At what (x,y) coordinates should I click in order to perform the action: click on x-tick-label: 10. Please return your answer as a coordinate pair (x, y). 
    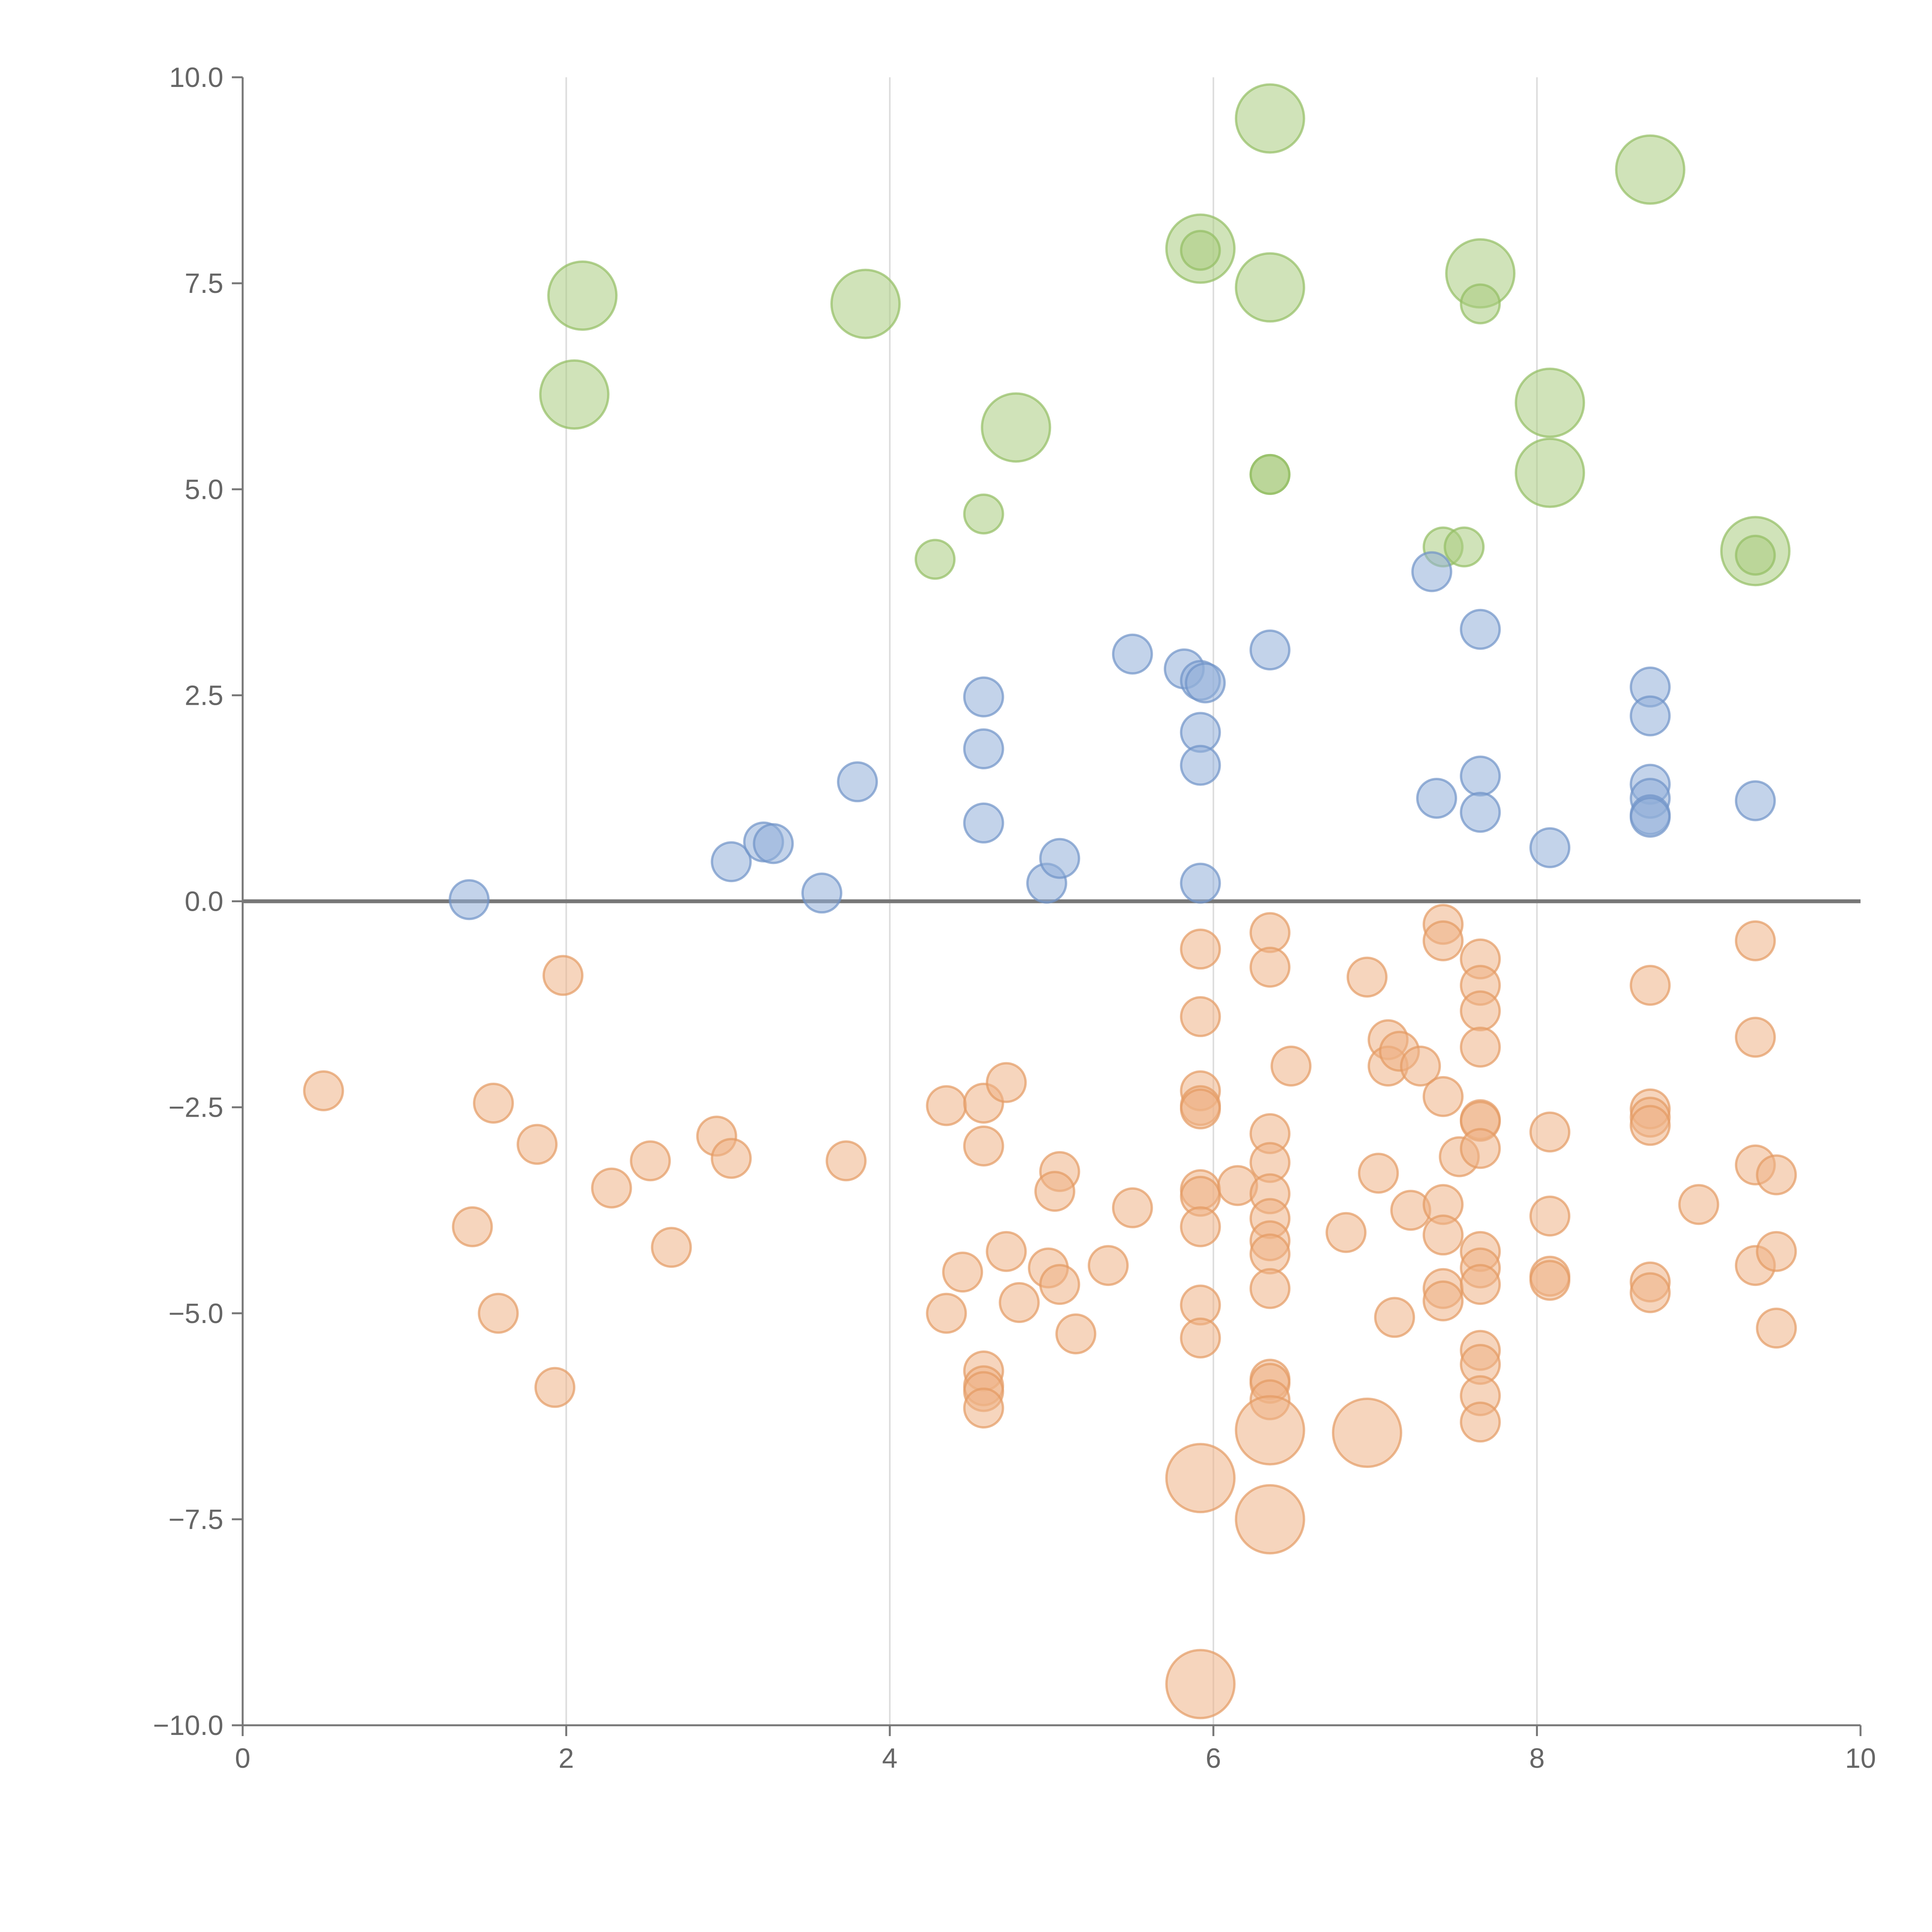
    Looking at the image, I should click on (1860, 1758).